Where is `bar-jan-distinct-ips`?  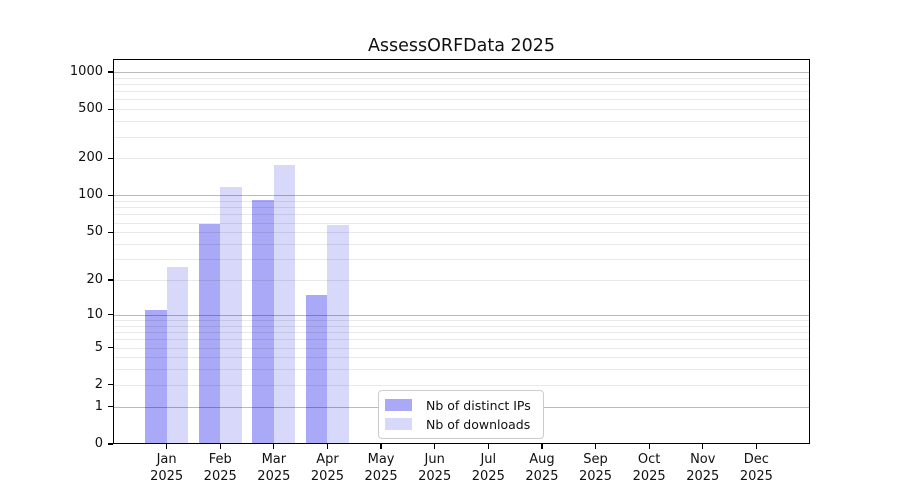
bar-jan-distinct-ips is located at coordinates (156, 377).